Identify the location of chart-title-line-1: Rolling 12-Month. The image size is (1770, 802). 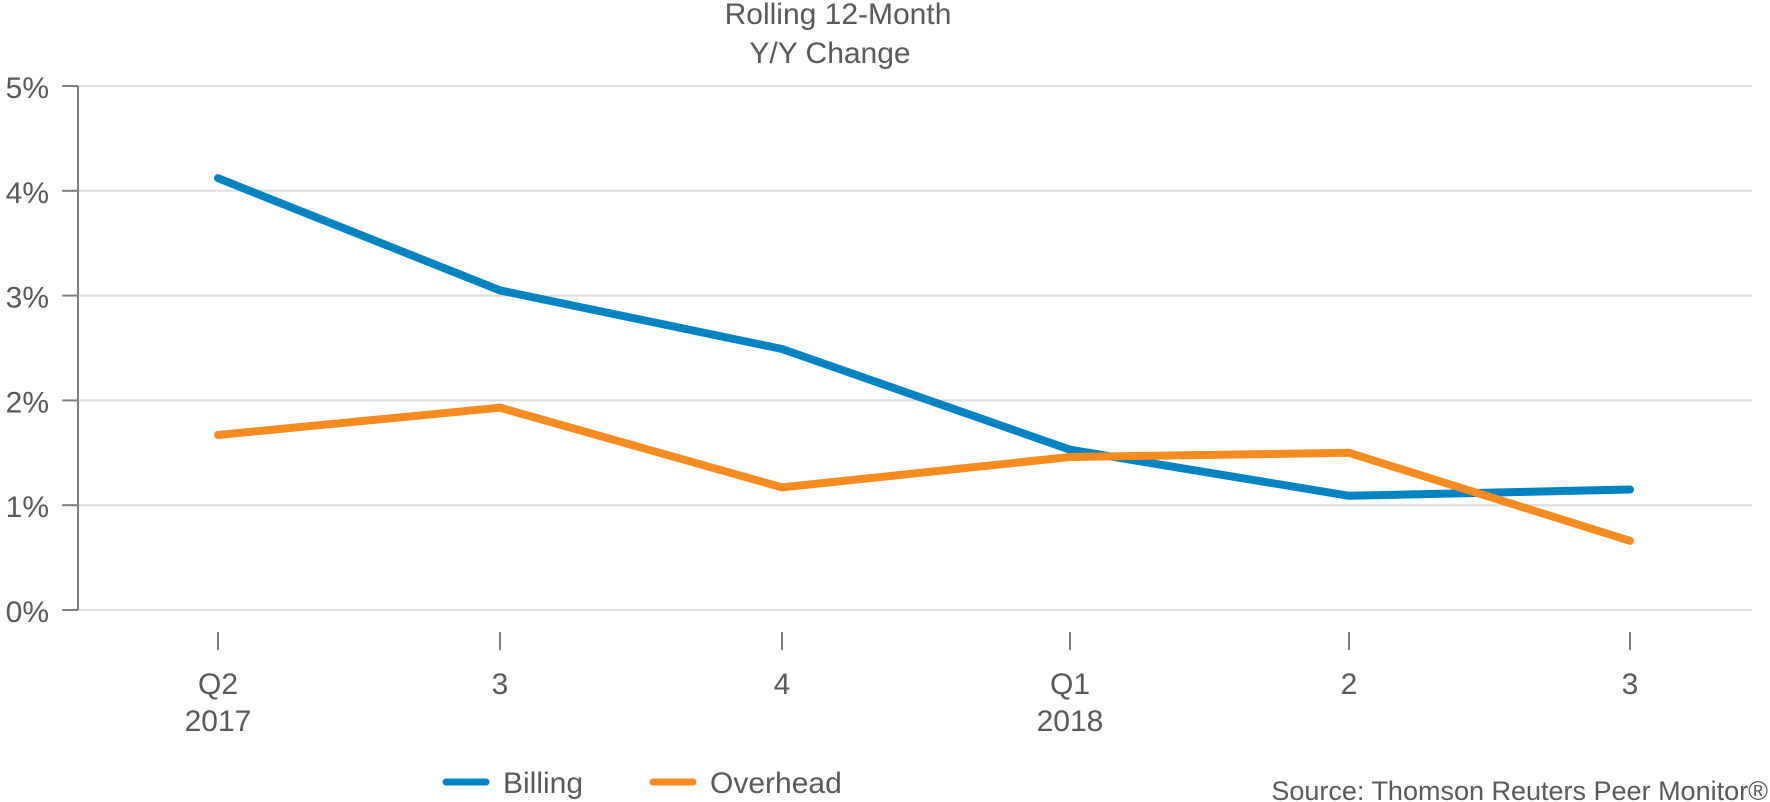
(838, 15).